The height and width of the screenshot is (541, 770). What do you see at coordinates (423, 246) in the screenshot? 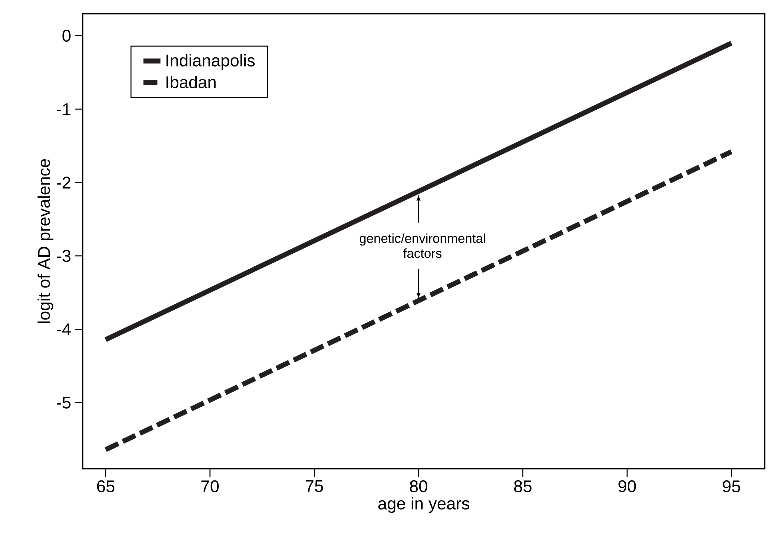
I see `annotation: genetic/environmental factors` at bounding box center [423, 246].